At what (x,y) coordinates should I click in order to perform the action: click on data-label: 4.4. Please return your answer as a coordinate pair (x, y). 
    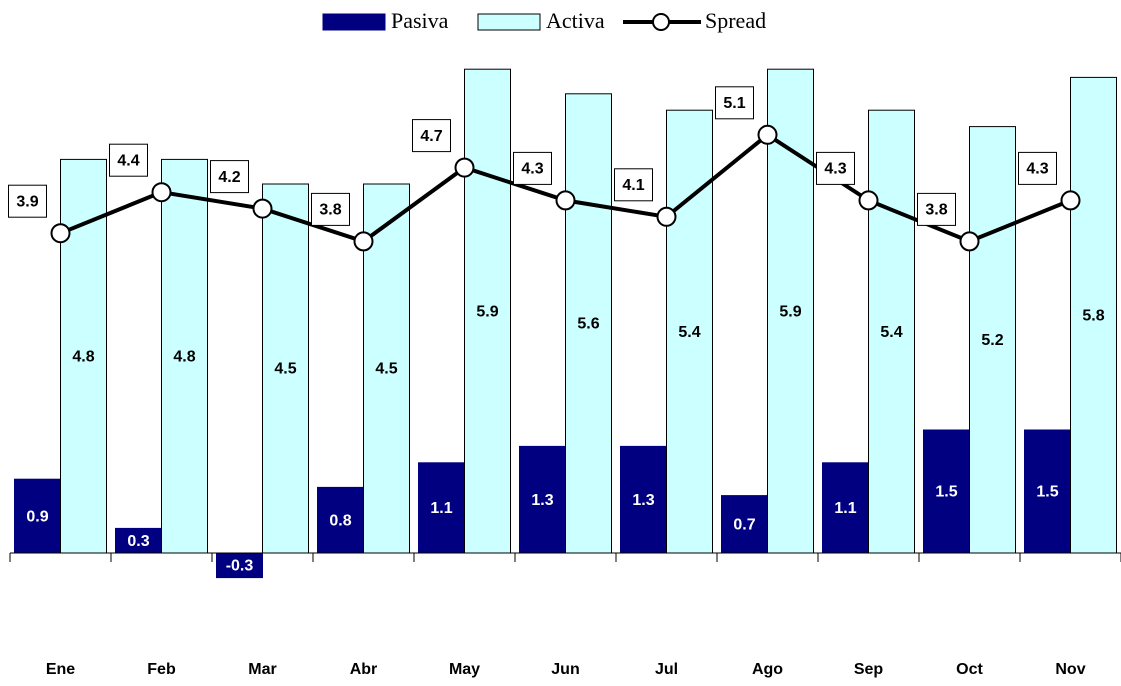
    Looking at the image, I should click on (128, 160).